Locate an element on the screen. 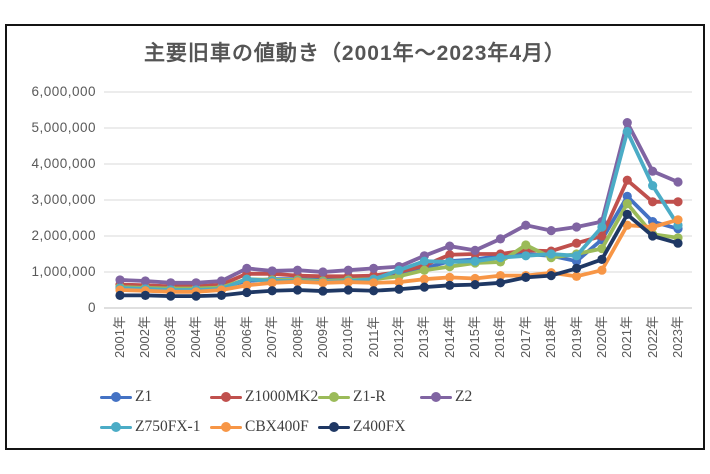 The height and width of the screenshot is (474, 710). legend-item-Z1000MK2: Z1000MK2 is located at coordinates (264, 397).